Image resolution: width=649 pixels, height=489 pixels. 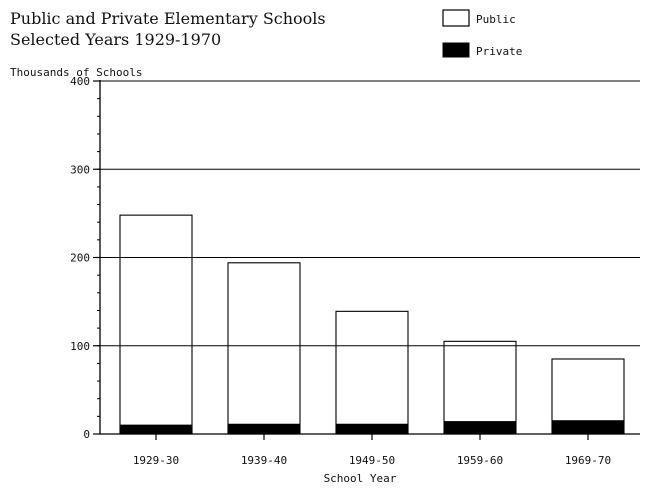 I want to click on x-ticks: 1929-30 1939-40 1949-50 1959-60 1969-70, so click(x=372, y=450).